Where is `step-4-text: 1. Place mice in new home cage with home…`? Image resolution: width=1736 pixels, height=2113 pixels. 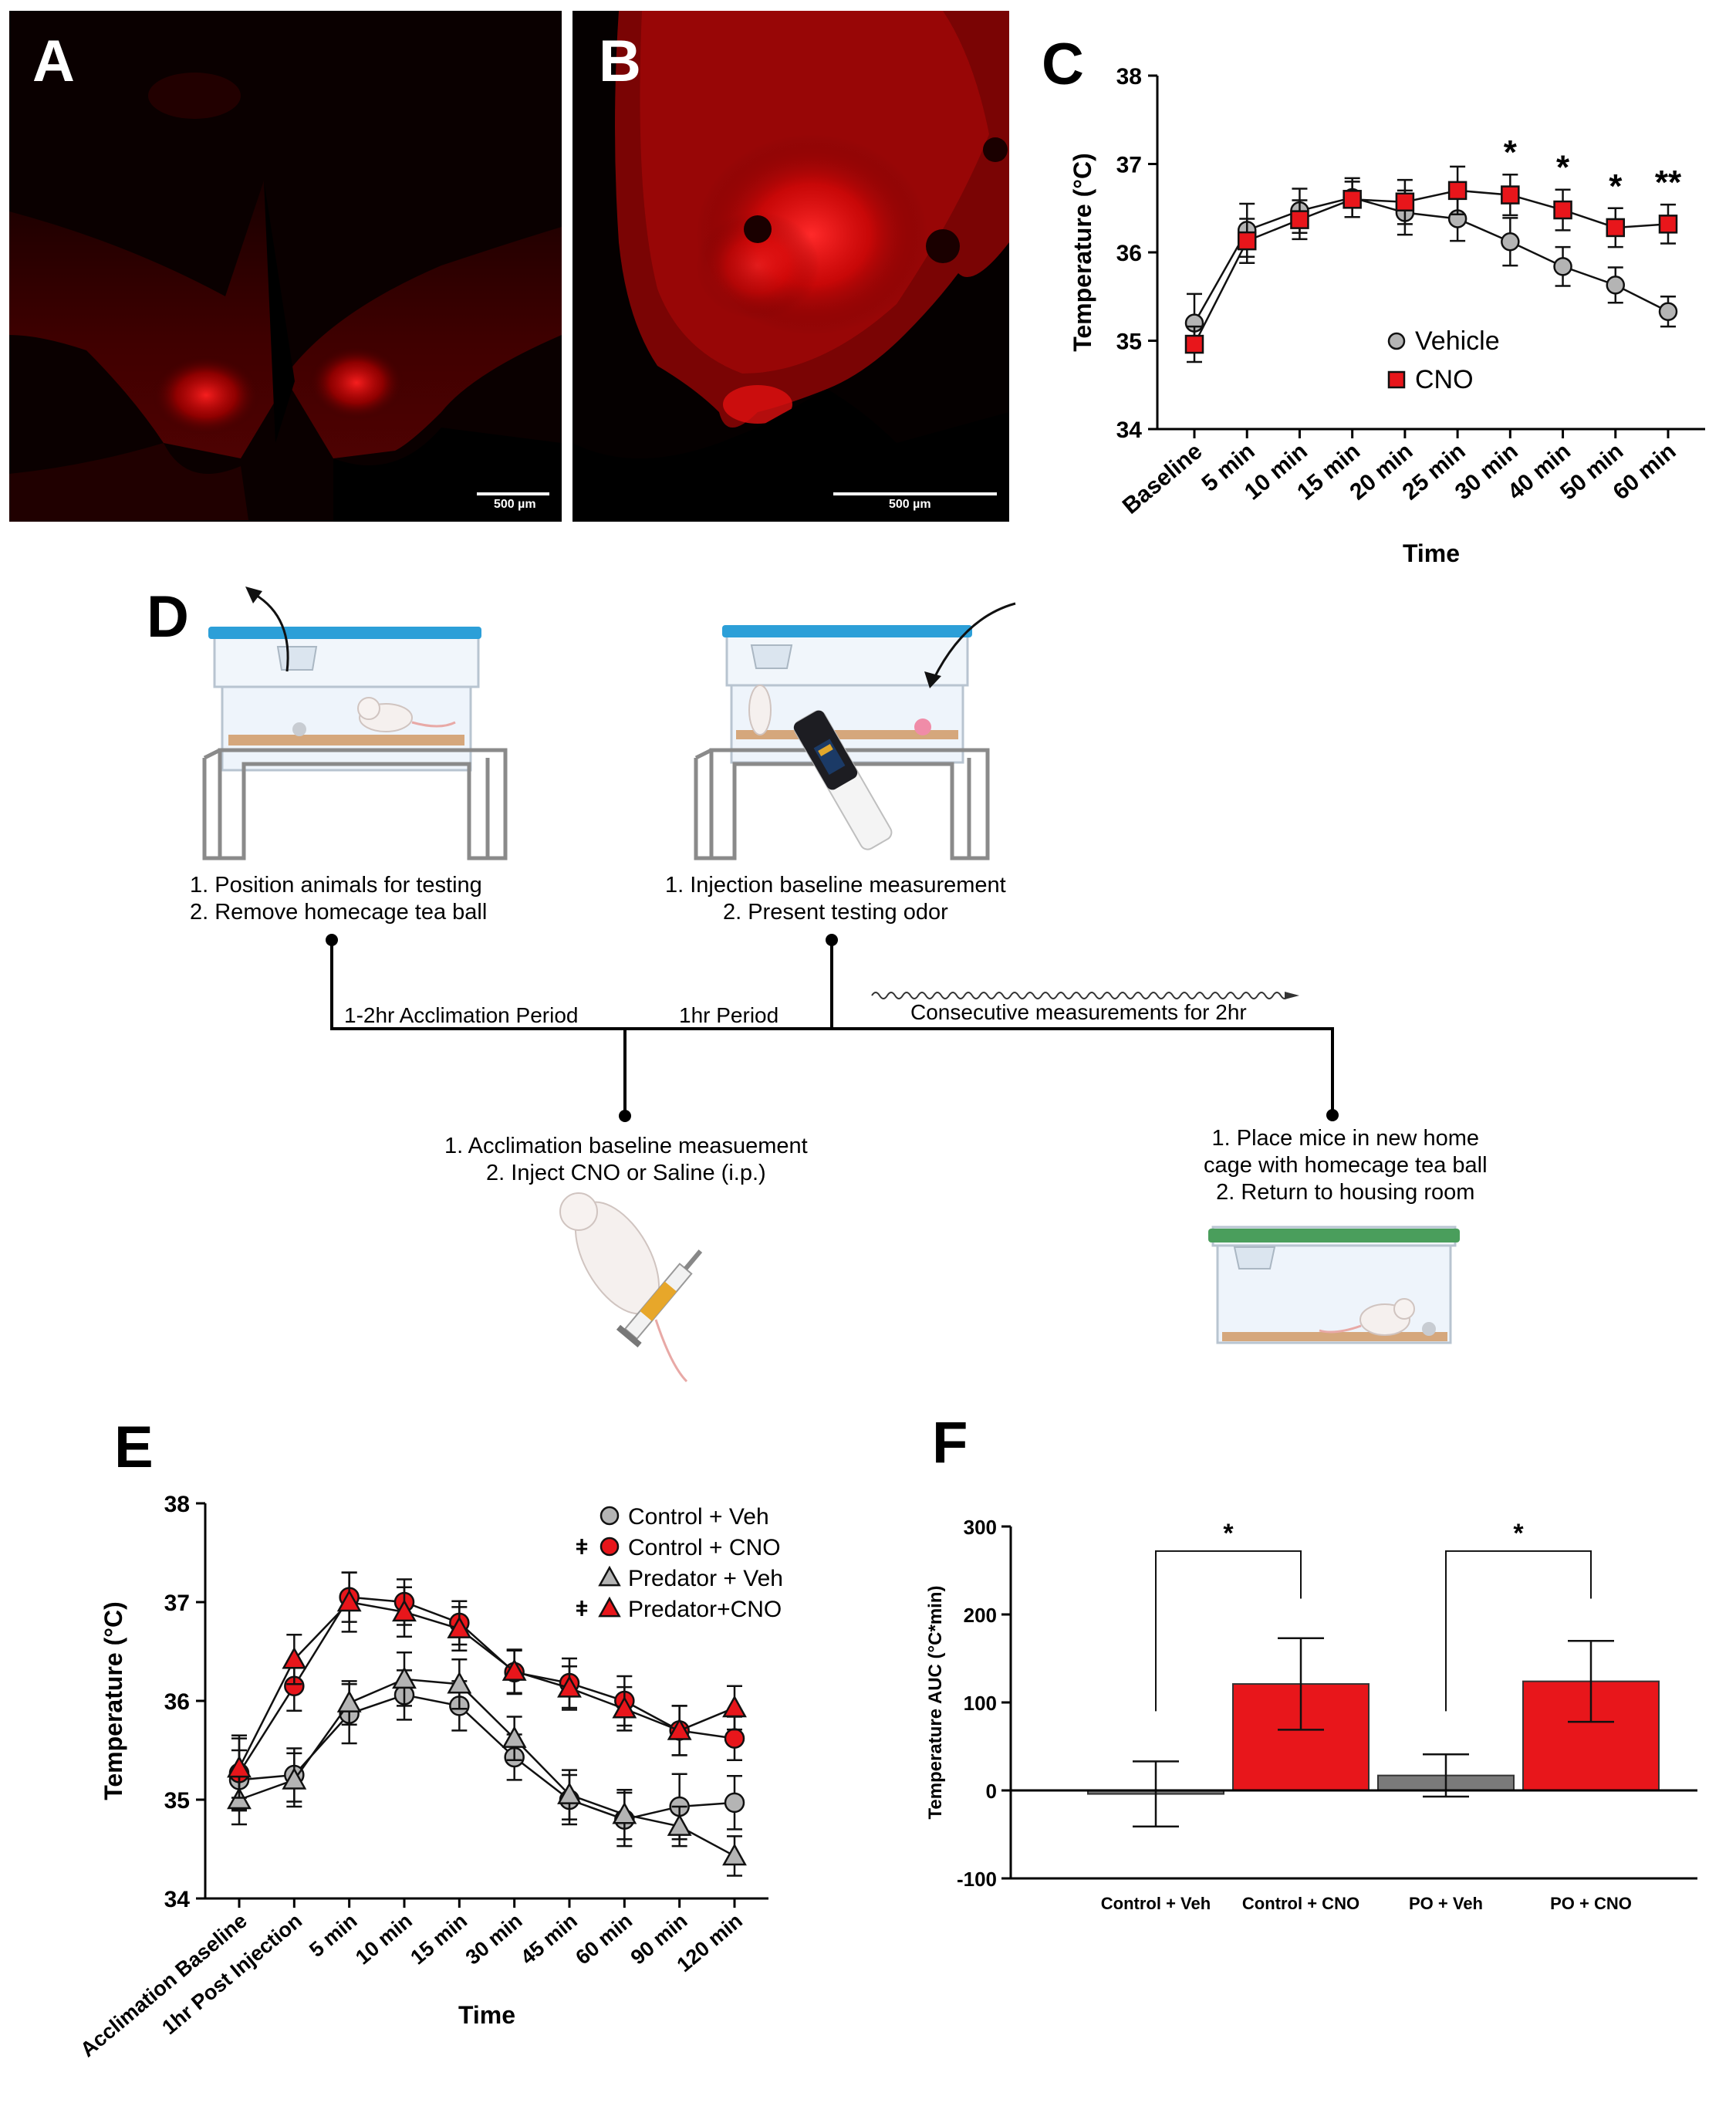 step-4-text: 1. Place mice in new home cage with home… is located at coordinates (1346, 1165).